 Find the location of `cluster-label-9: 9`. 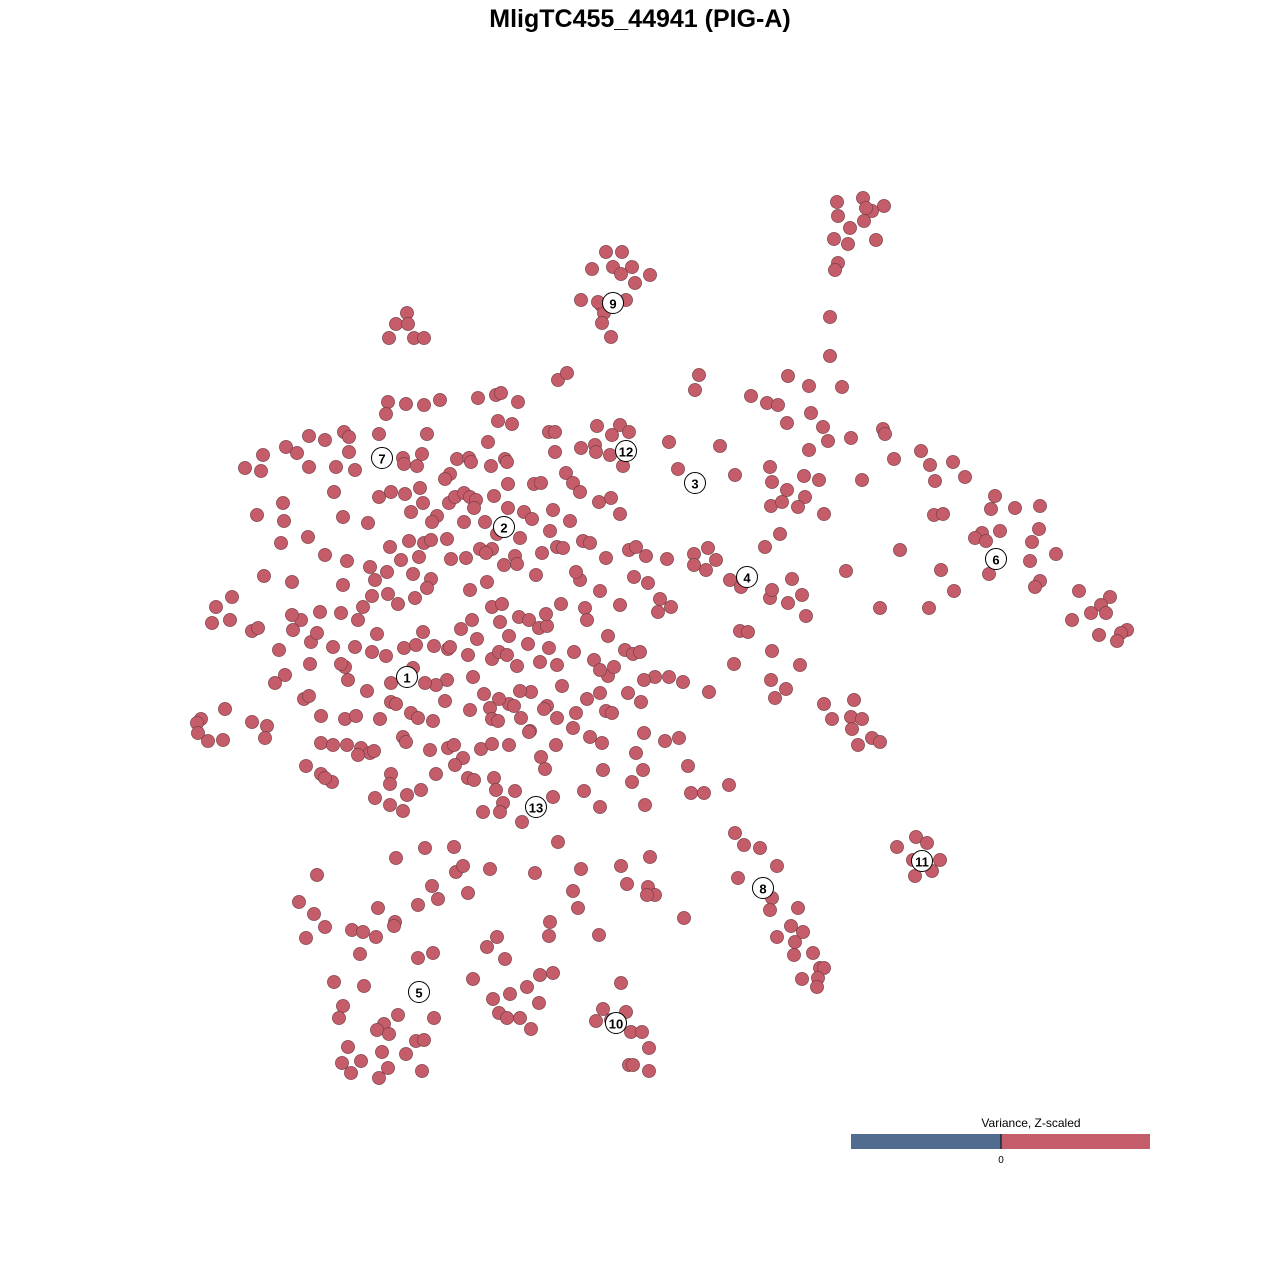

cluster-label-9: 9 is located at coordinates (613, 303).